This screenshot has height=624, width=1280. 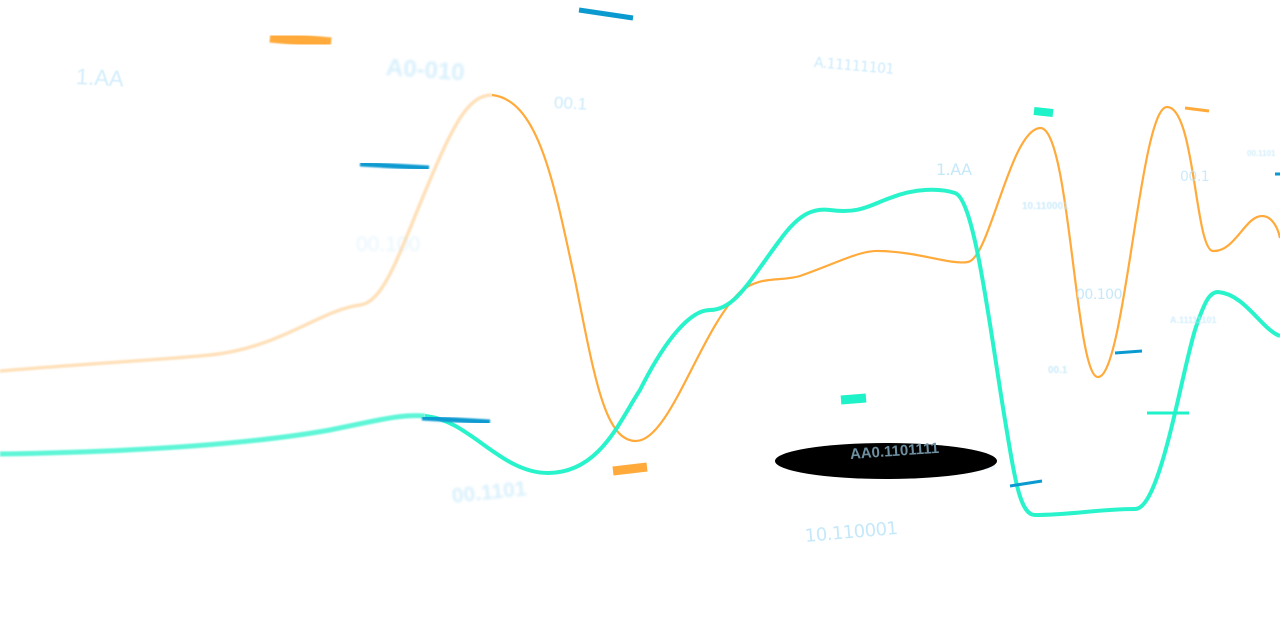 What do you see at coordinates (425, 70) in the screenshot?
I see `annotation-label: A0-010` at bounding box center [425, 70].